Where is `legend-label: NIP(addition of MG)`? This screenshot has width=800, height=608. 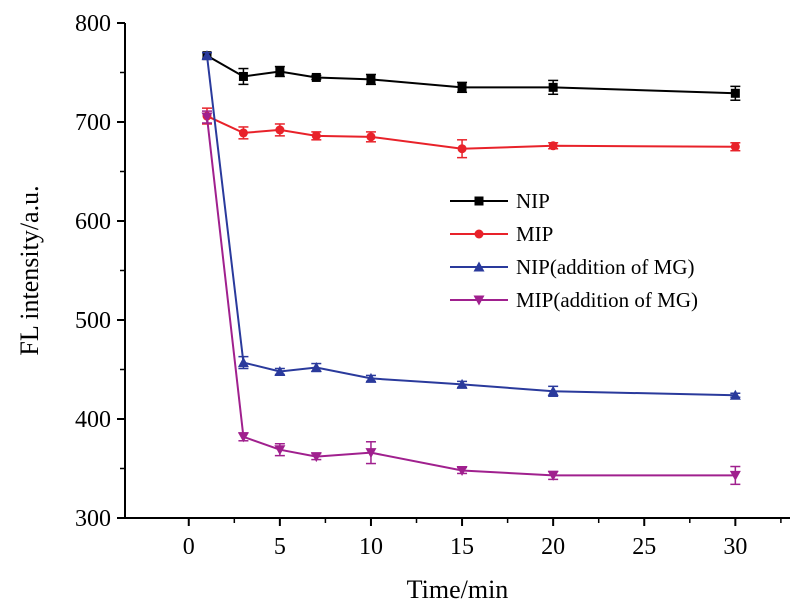
legend-label: NIP(addition of MG) is located at coordinates (605, 267).